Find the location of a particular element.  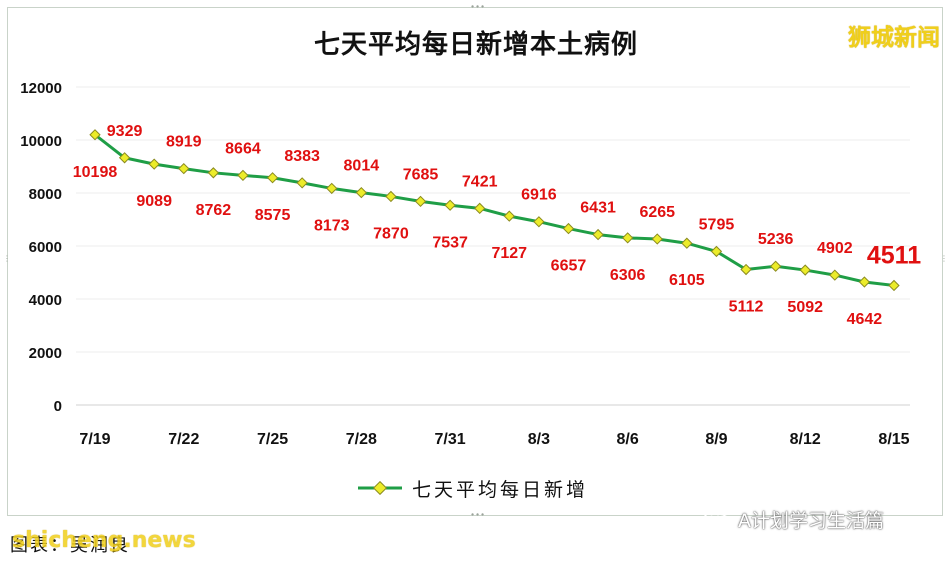

y-tick-label: 10000 is located at coordinates (41, 141).